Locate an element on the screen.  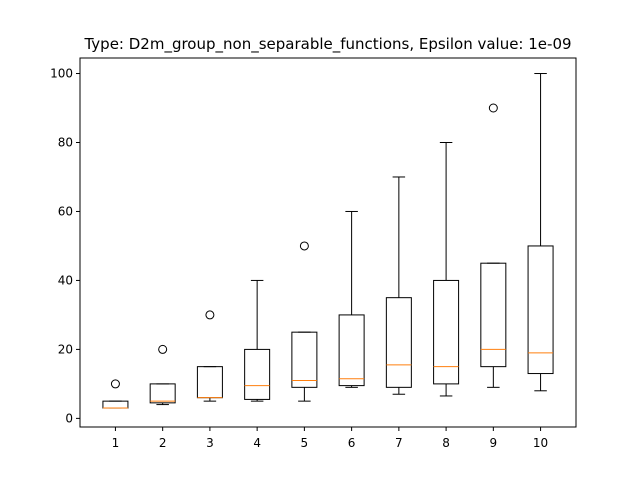
x-tick-label: 2 is located at coordinates (163, 443).